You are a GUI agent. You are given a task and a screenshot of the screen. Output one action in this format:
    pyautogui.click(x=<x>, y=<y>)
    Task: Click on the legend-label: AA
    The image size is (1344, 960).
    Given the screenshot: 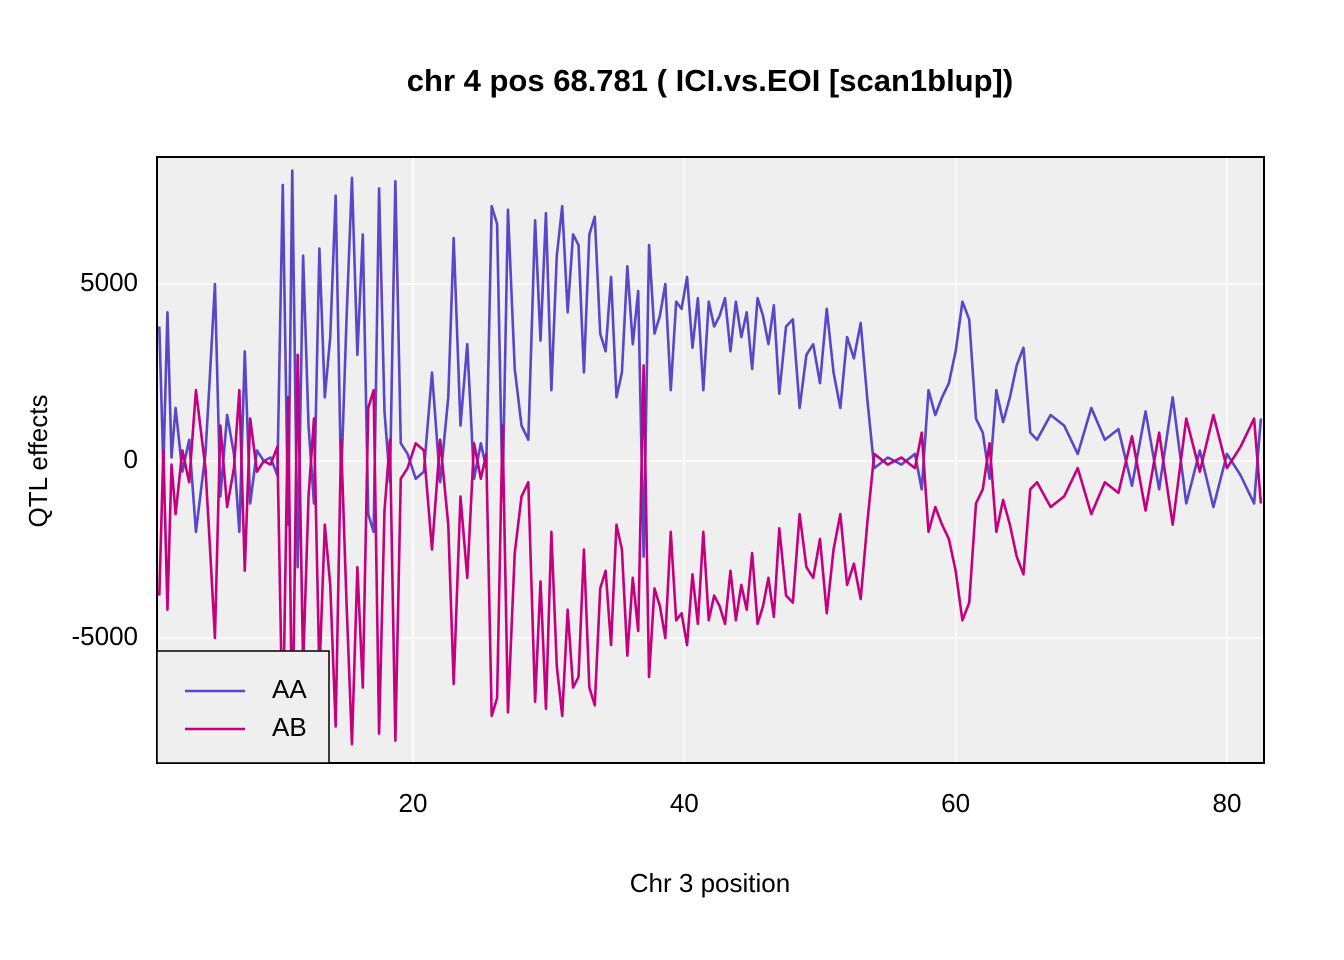 What is the action you would take?
    pyautogui.click(x=289, y=689)
    